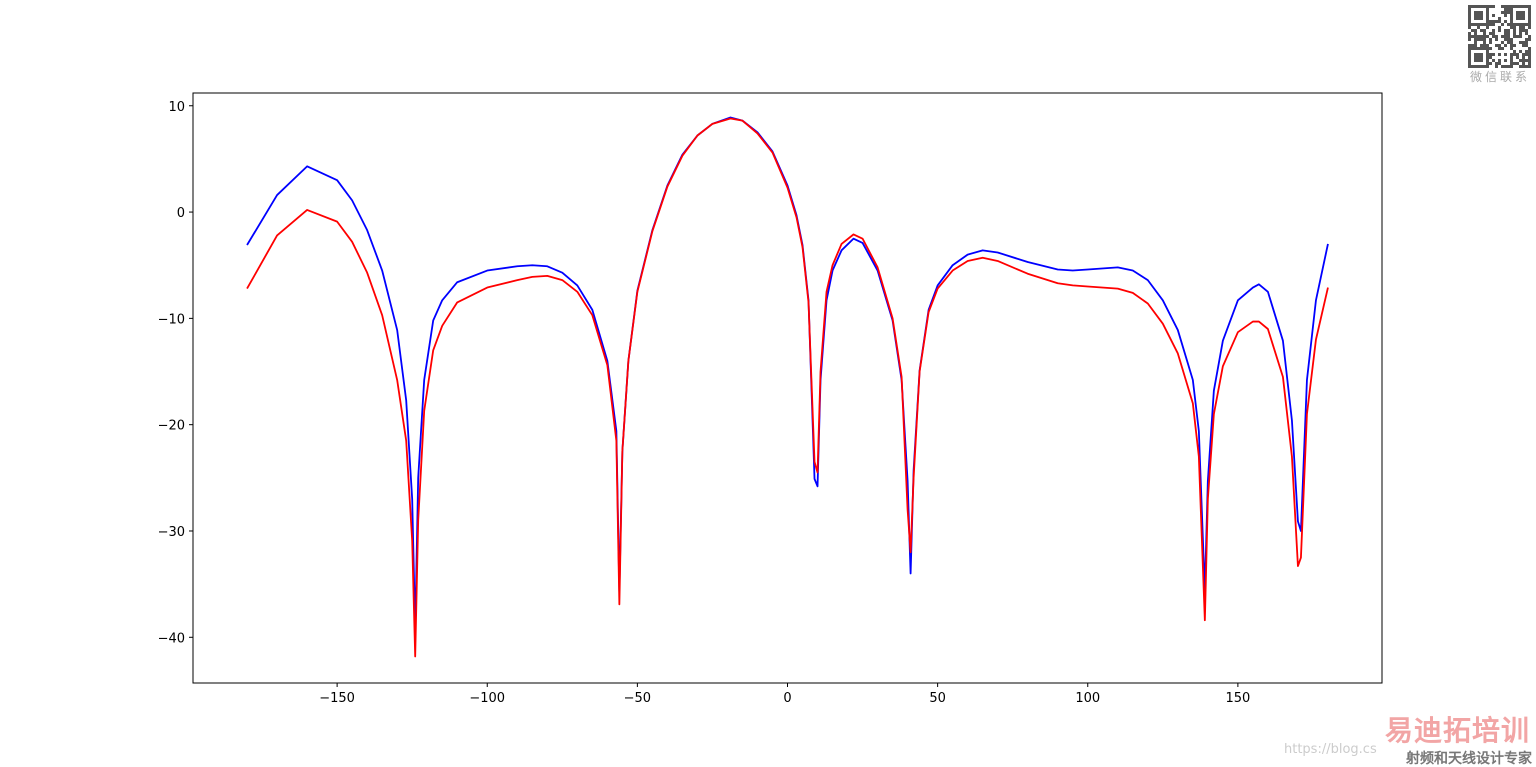 The image size is (1536, 767). Describe the element at coordinates (937, 698) in the screenshot. I see `x-tick-label: 50` at that location.